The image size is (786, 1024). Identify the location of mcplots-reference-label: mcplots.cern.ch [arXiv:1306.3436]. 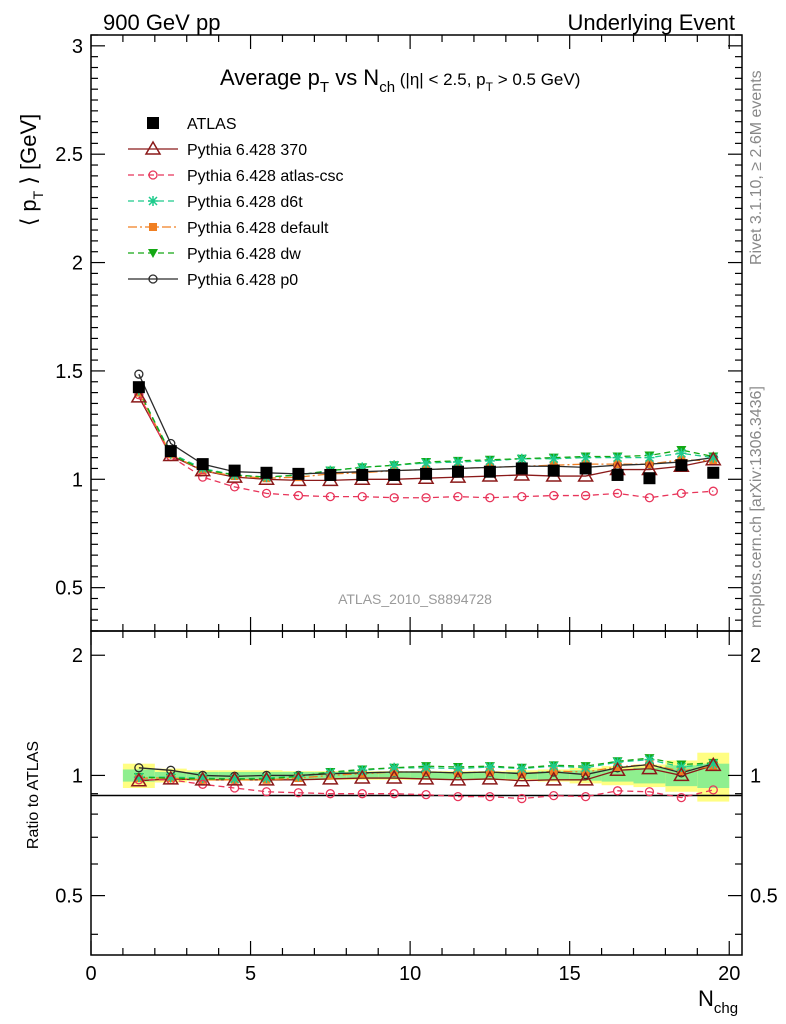
(756, 507).